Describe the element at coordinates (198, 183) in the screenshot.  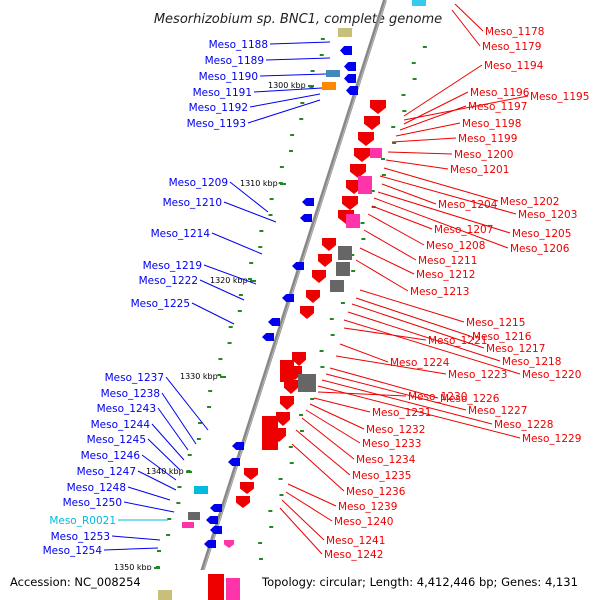
I see `gene-label-left: Meso_1209` at that location.